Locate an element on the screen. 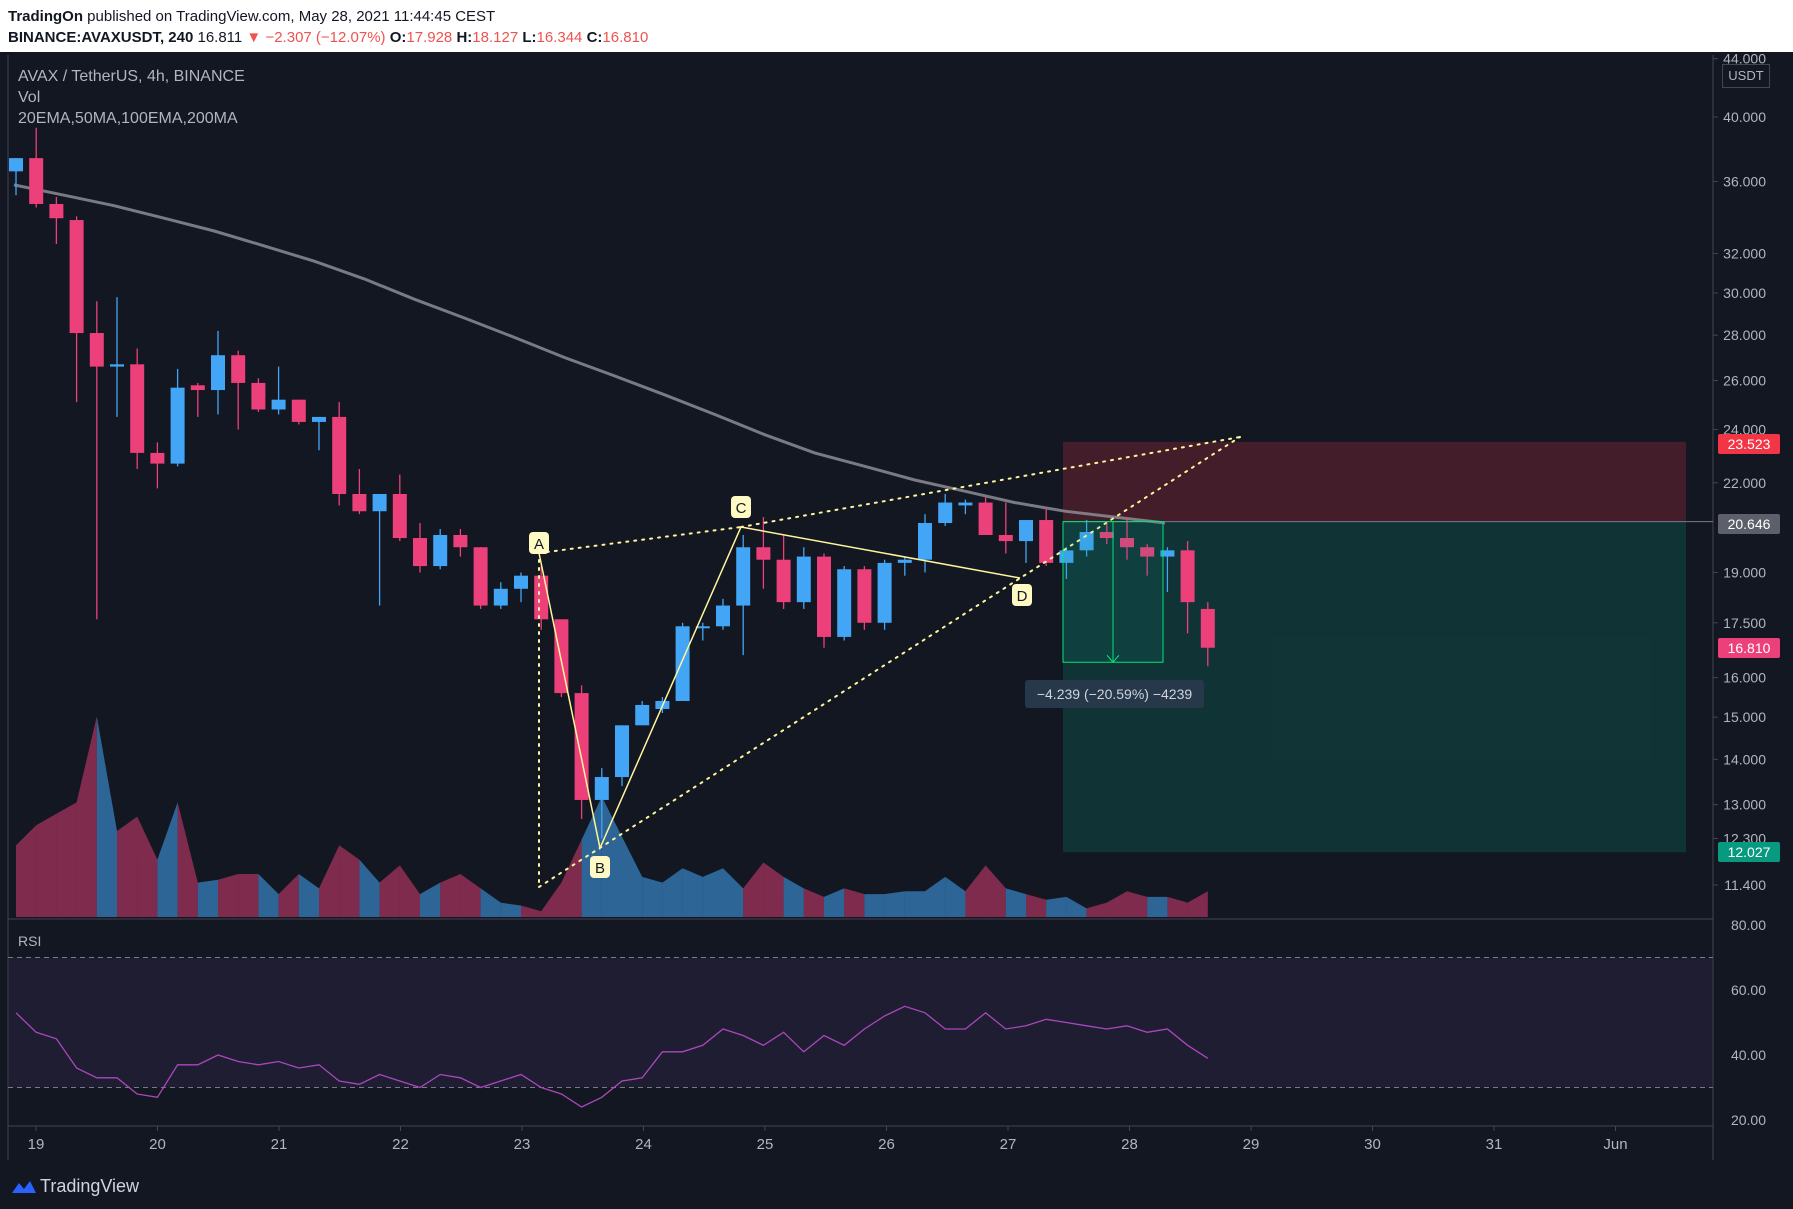 The image size is (1793, 1209). price-tick-label: 26.000 is located at coordinates (1744, 381).